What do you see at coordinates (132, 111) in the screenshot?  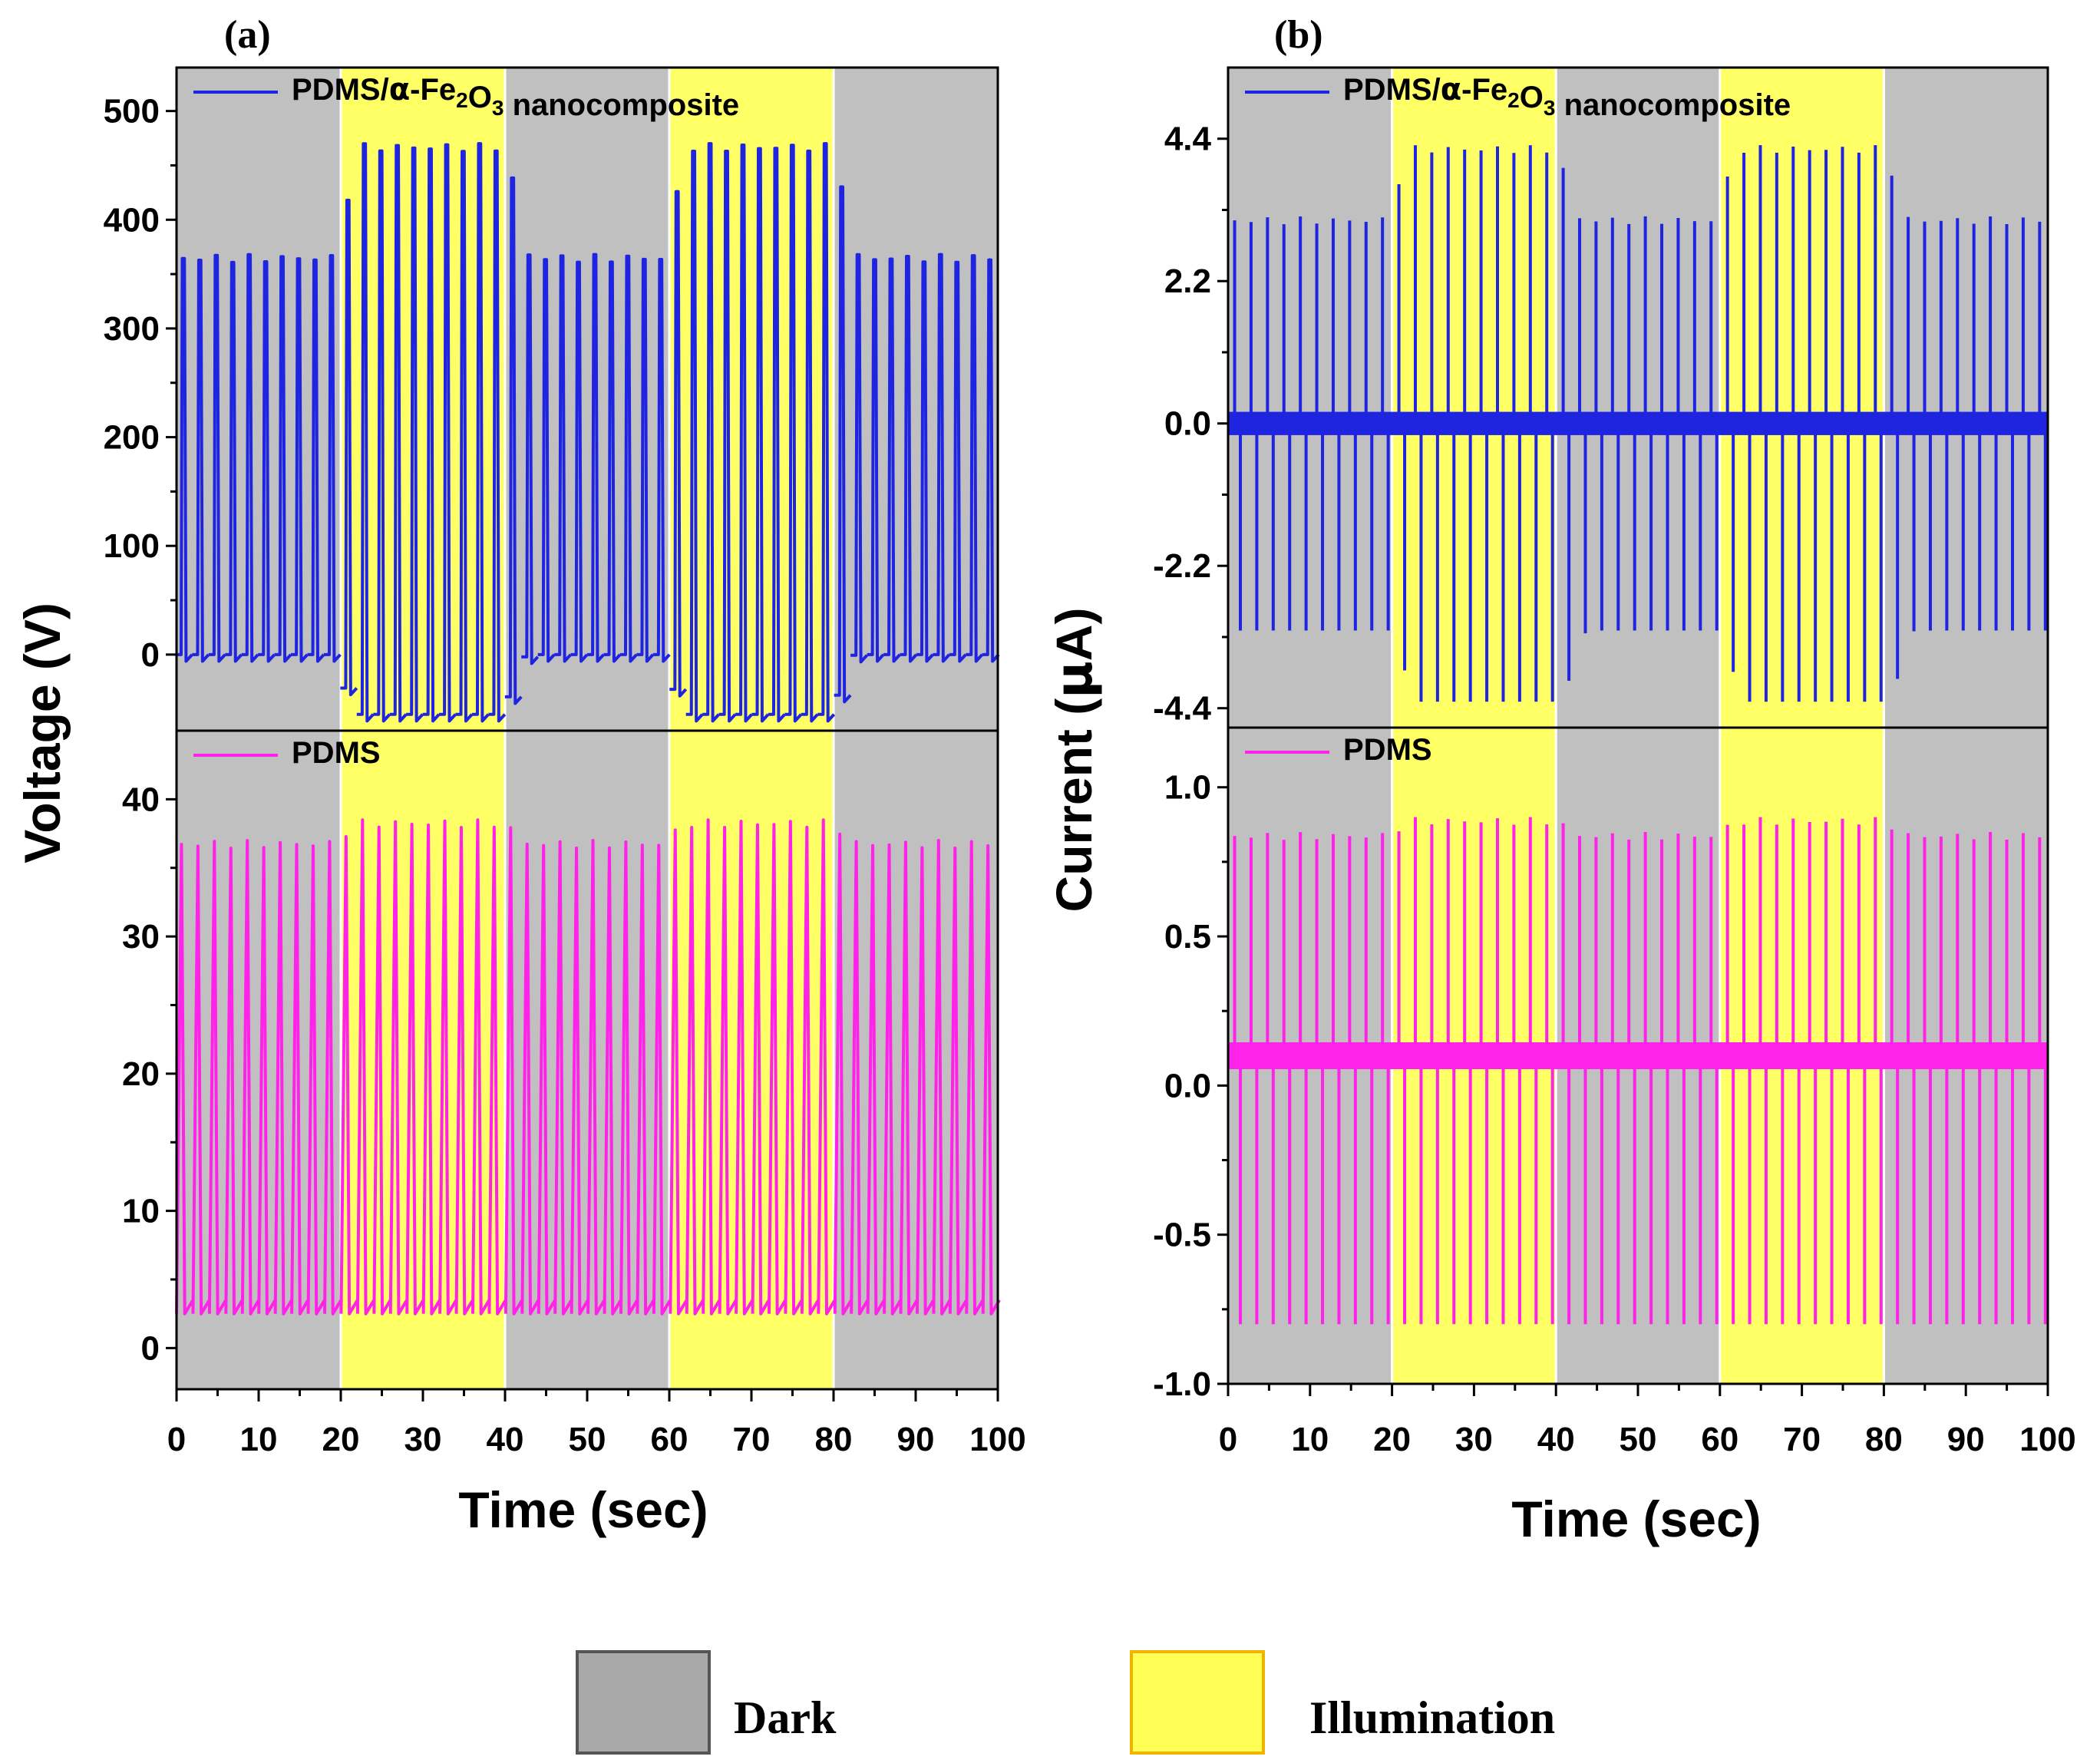 I see `y-tick-label: 500` at bounding box center [132, 111].